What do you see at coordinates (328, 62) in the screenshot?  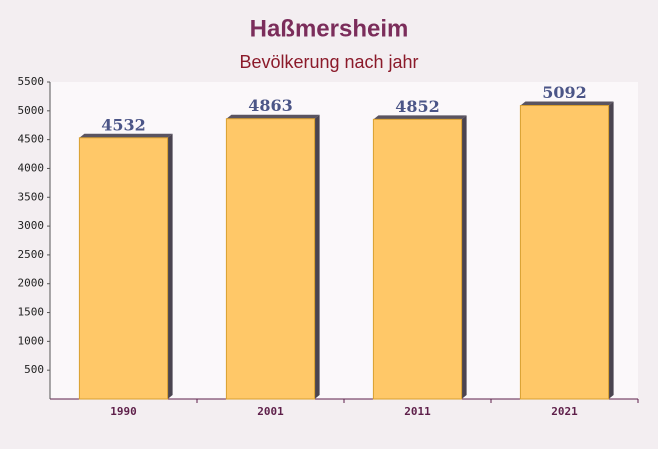 I see `chart-subtitle: Bevölkerung nach jahr` at bounding box center [328, 62].